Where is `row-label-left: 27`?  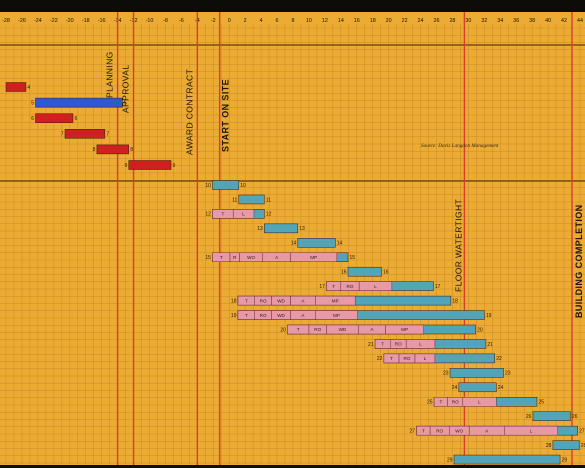
row-label-left: 27 is located at coordinates (413, 431).